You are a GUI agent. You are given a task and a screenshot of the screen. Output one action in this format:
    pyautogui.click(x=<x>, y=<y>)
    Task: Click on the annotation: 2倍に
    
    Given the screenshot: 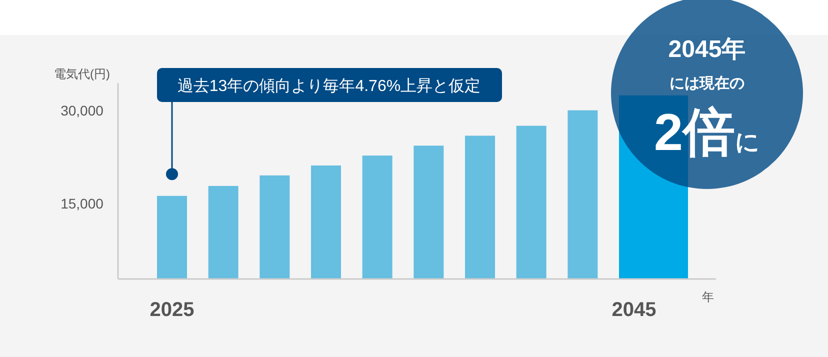 What is the action you would take?
    pyautogui.click(x=707, y=133)
    